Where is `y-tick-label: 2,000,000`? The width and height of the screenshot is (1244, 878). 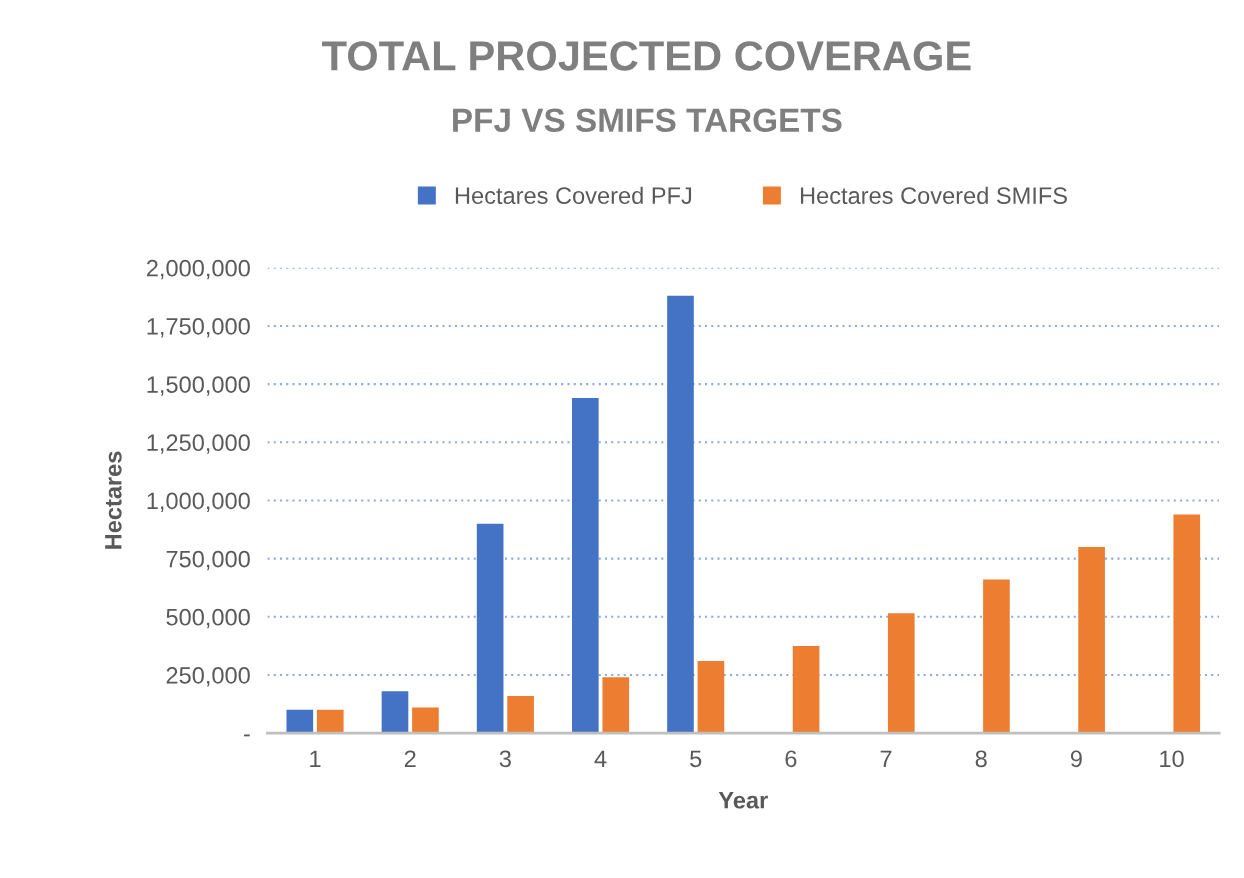
y-tick-label: 2,000,000 is located at coordinates (198, 269).